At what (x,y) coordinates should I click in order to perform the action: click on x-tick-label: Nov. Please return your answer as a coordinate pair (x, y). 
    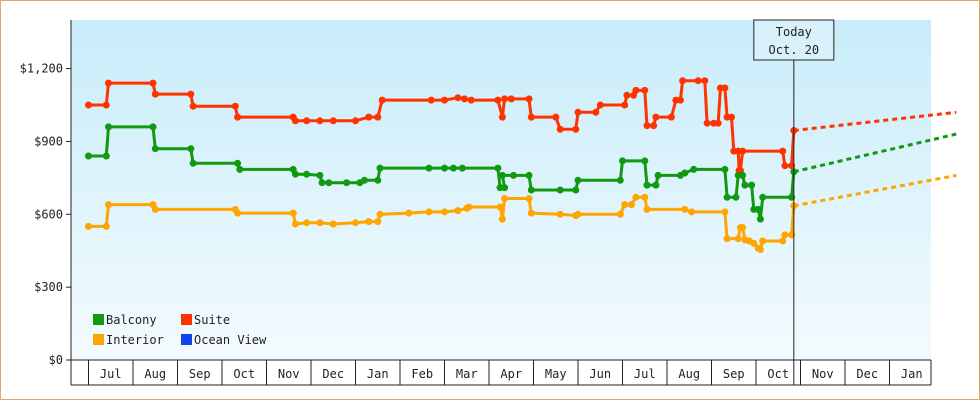
    Looking at the image, I should click on (823, 374).